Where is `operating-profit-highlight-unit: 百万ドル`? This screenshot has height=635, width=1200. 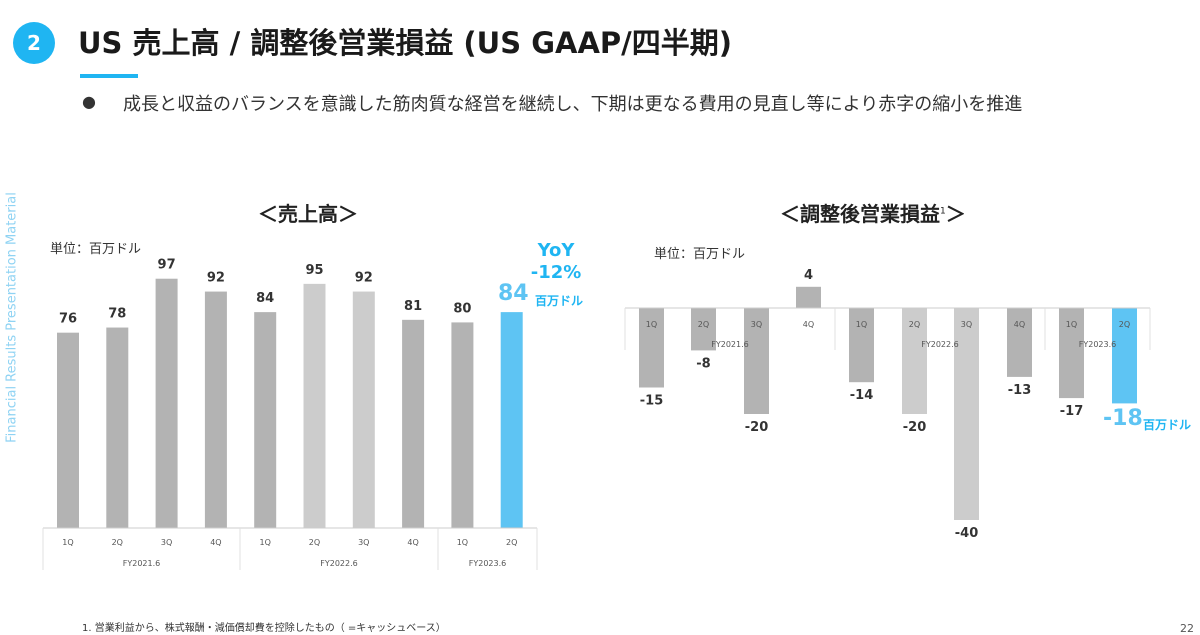 operating-profit-highlight-unit: 百万ドル is located at coordinates (1167, 425).